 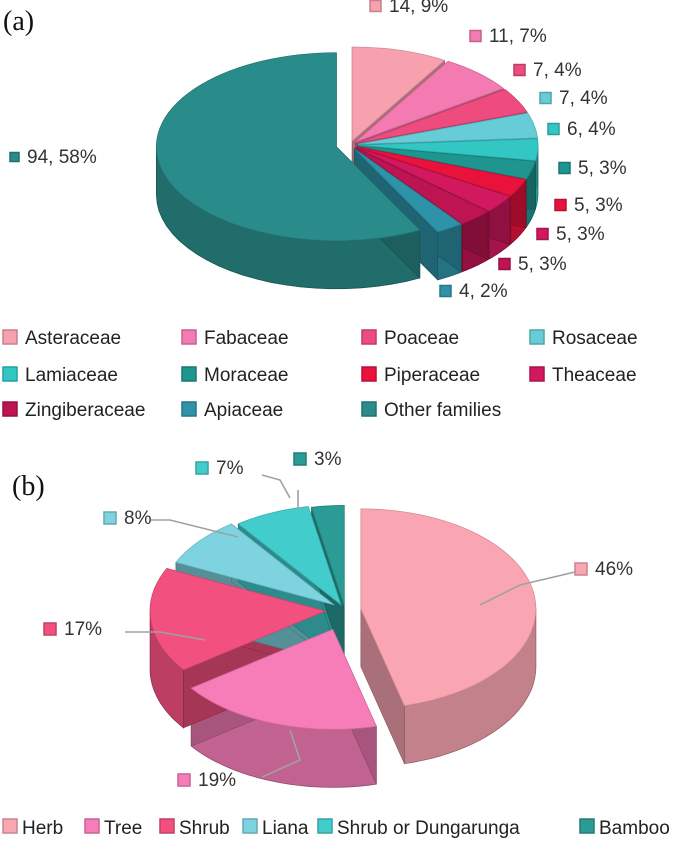 I want to click on legend-label-lamiaceae: Lamiaceae, so click(x=71, y=375).